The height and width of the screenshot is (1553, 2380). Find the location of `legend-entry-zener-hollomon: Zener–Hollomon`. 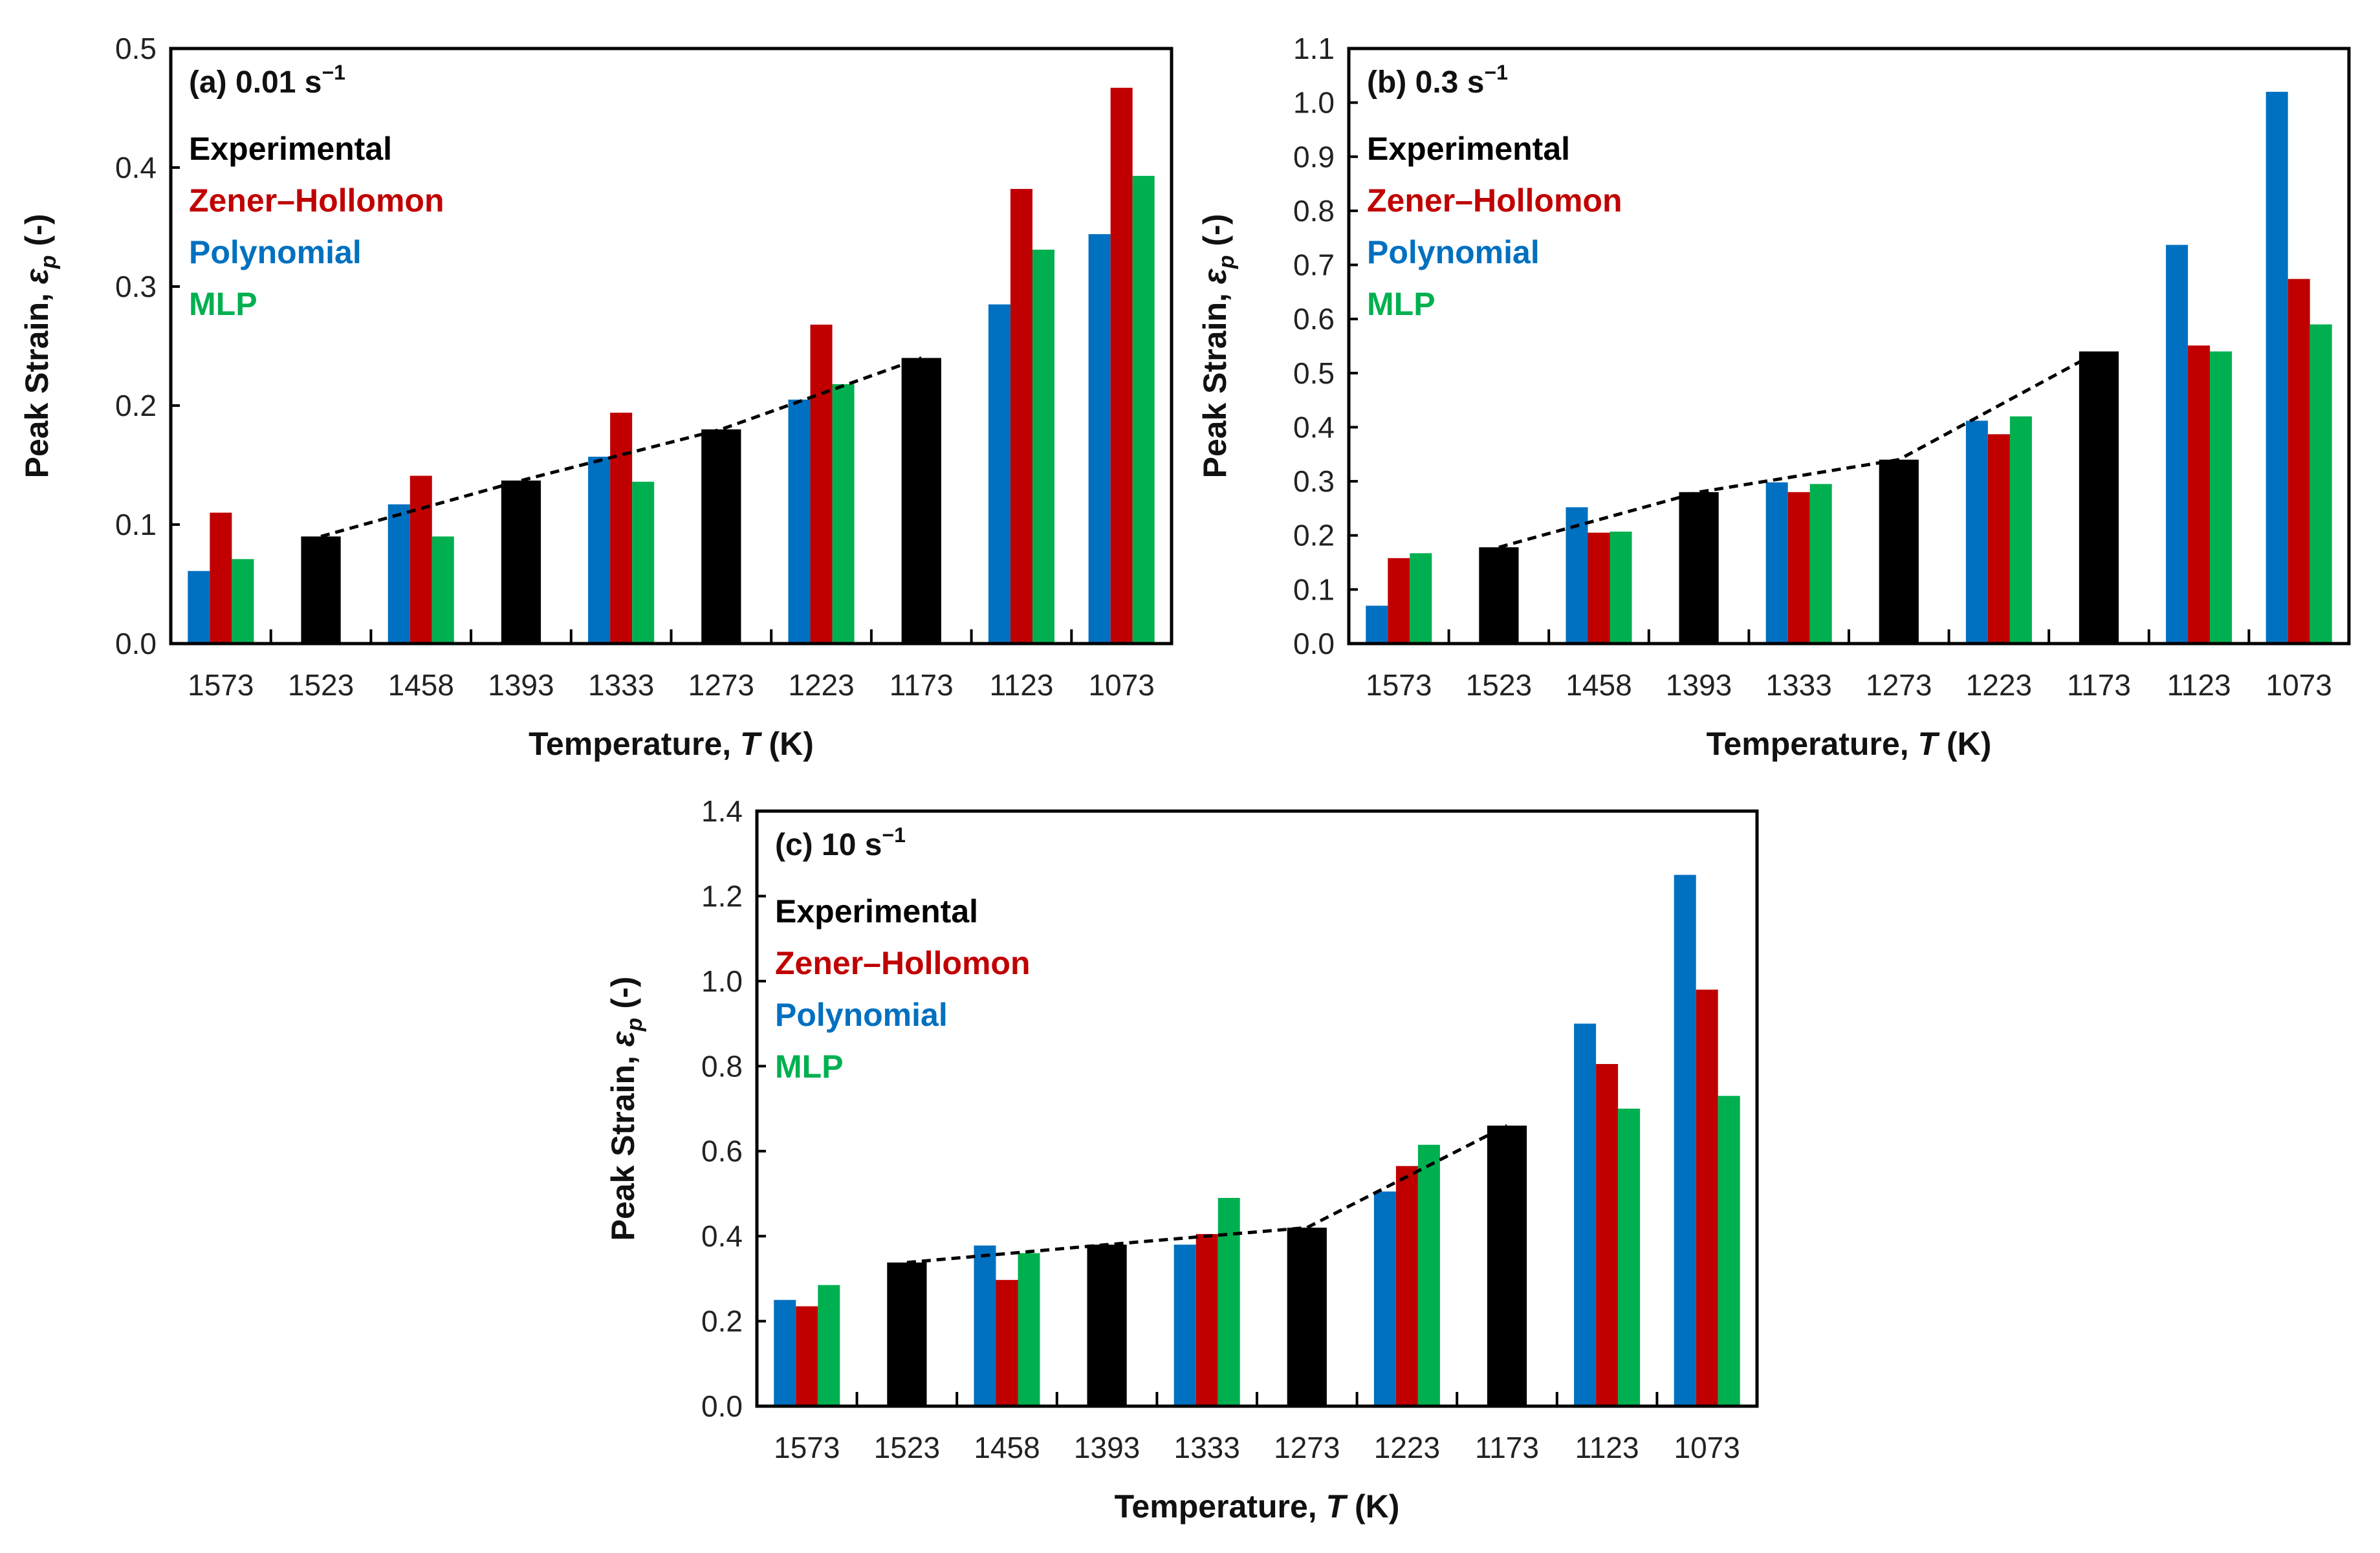

legend-entry-zener-hollomon: Zener–Hollomon is located at coordinates (902, 963).